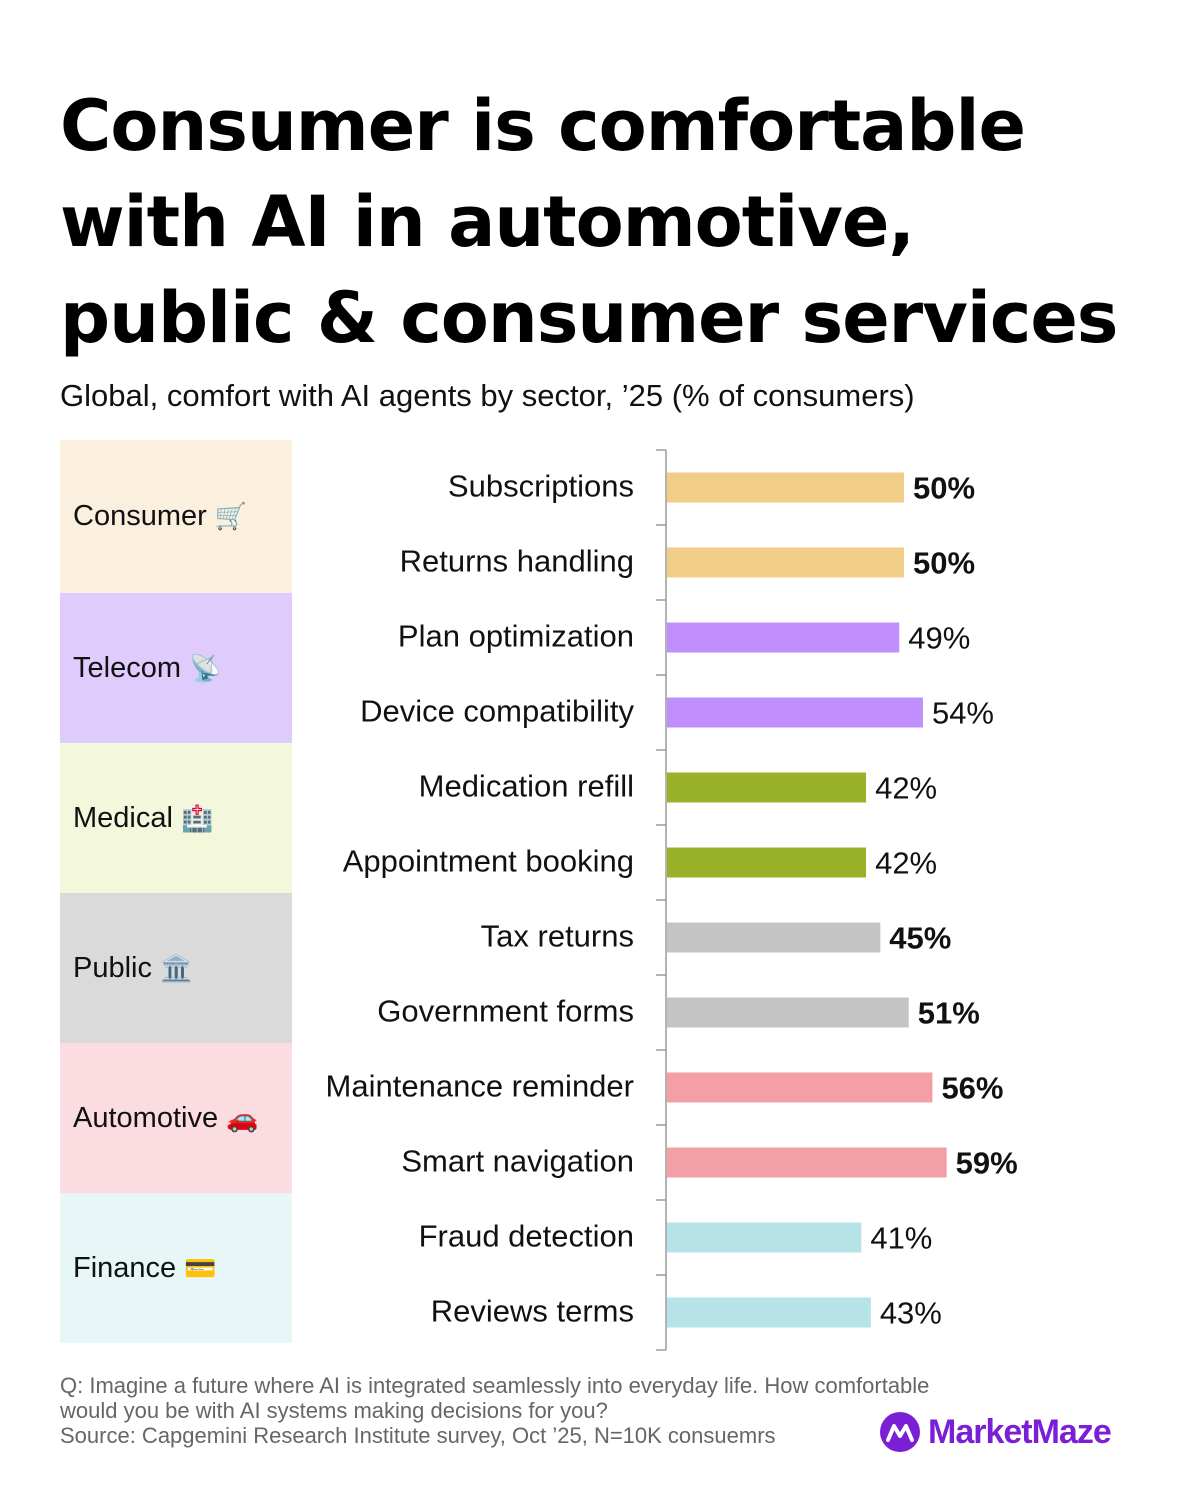 The height and width of the screenshot is (1500, 1200). I want to click on value-label: 43%, so click(911, 1313).